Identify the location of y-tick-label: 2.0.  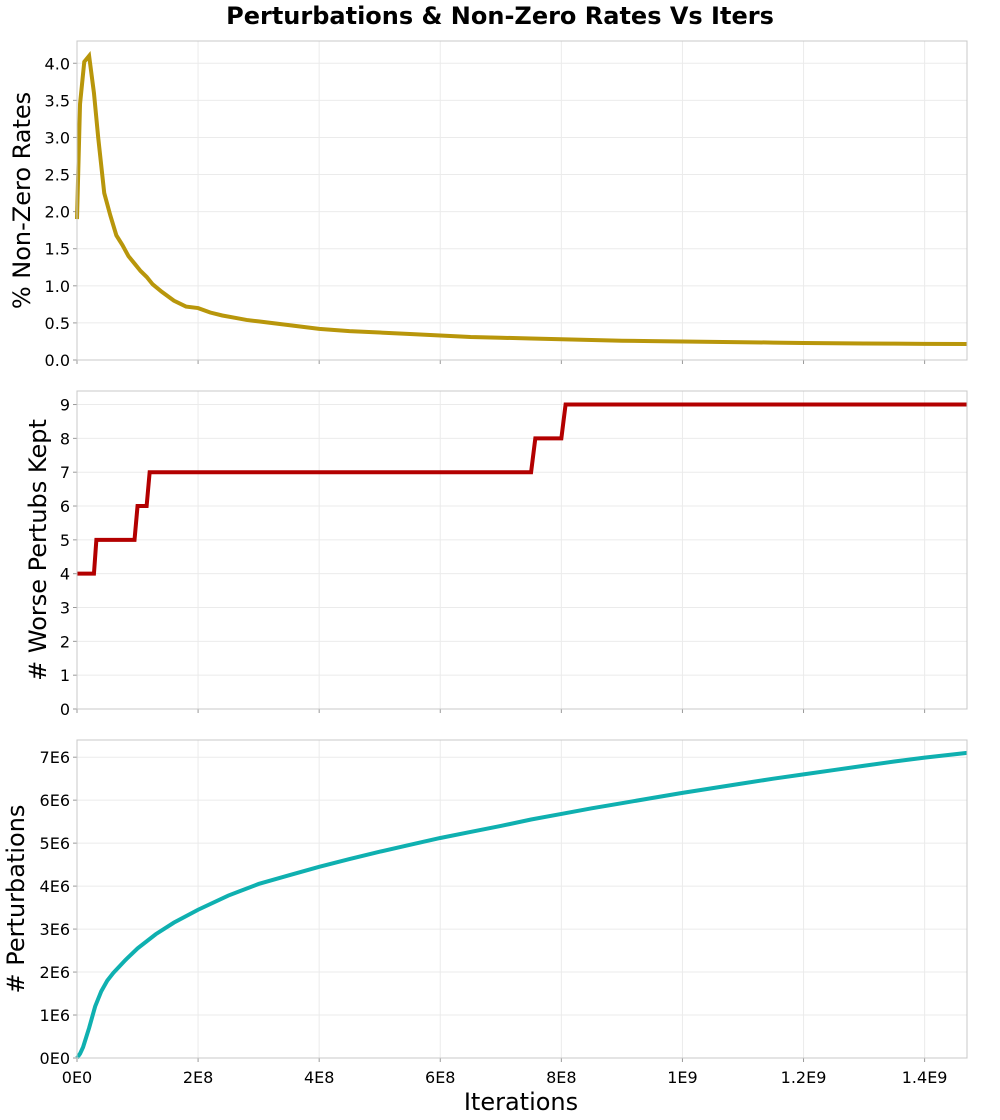
(57, 212).